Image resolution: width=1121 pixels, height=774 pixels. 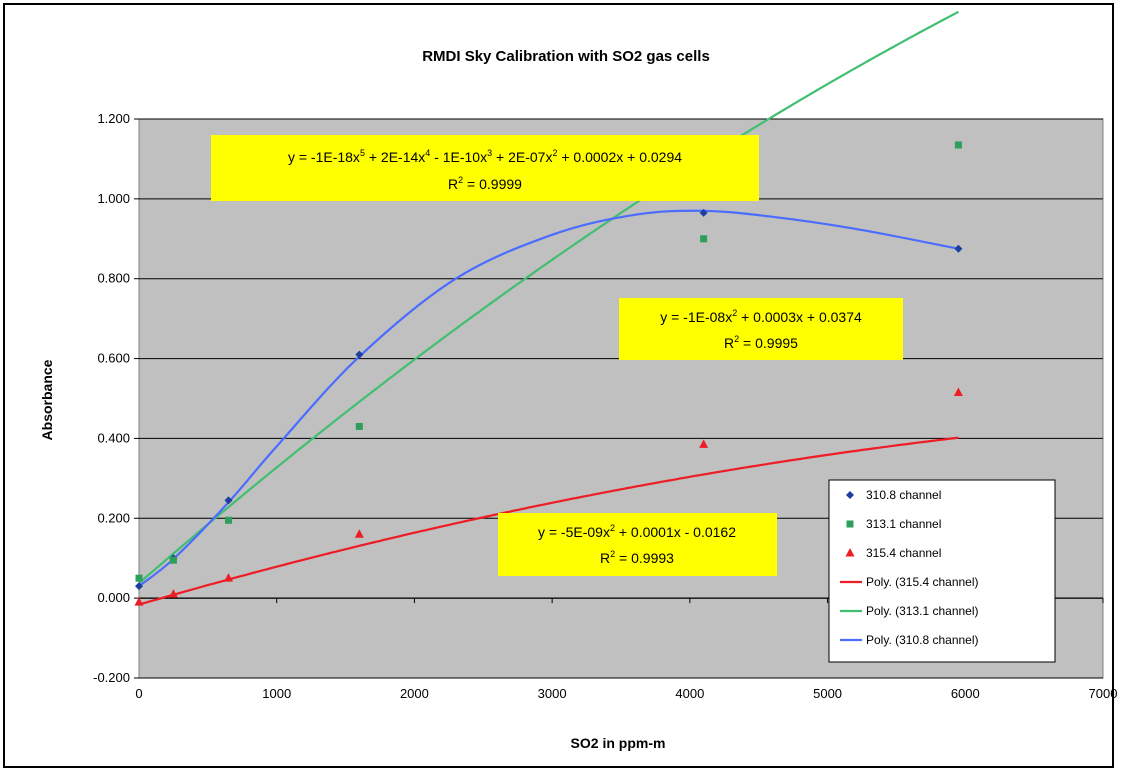 I want to click on x-tick-label: 1000, so click(x=276, y=693).